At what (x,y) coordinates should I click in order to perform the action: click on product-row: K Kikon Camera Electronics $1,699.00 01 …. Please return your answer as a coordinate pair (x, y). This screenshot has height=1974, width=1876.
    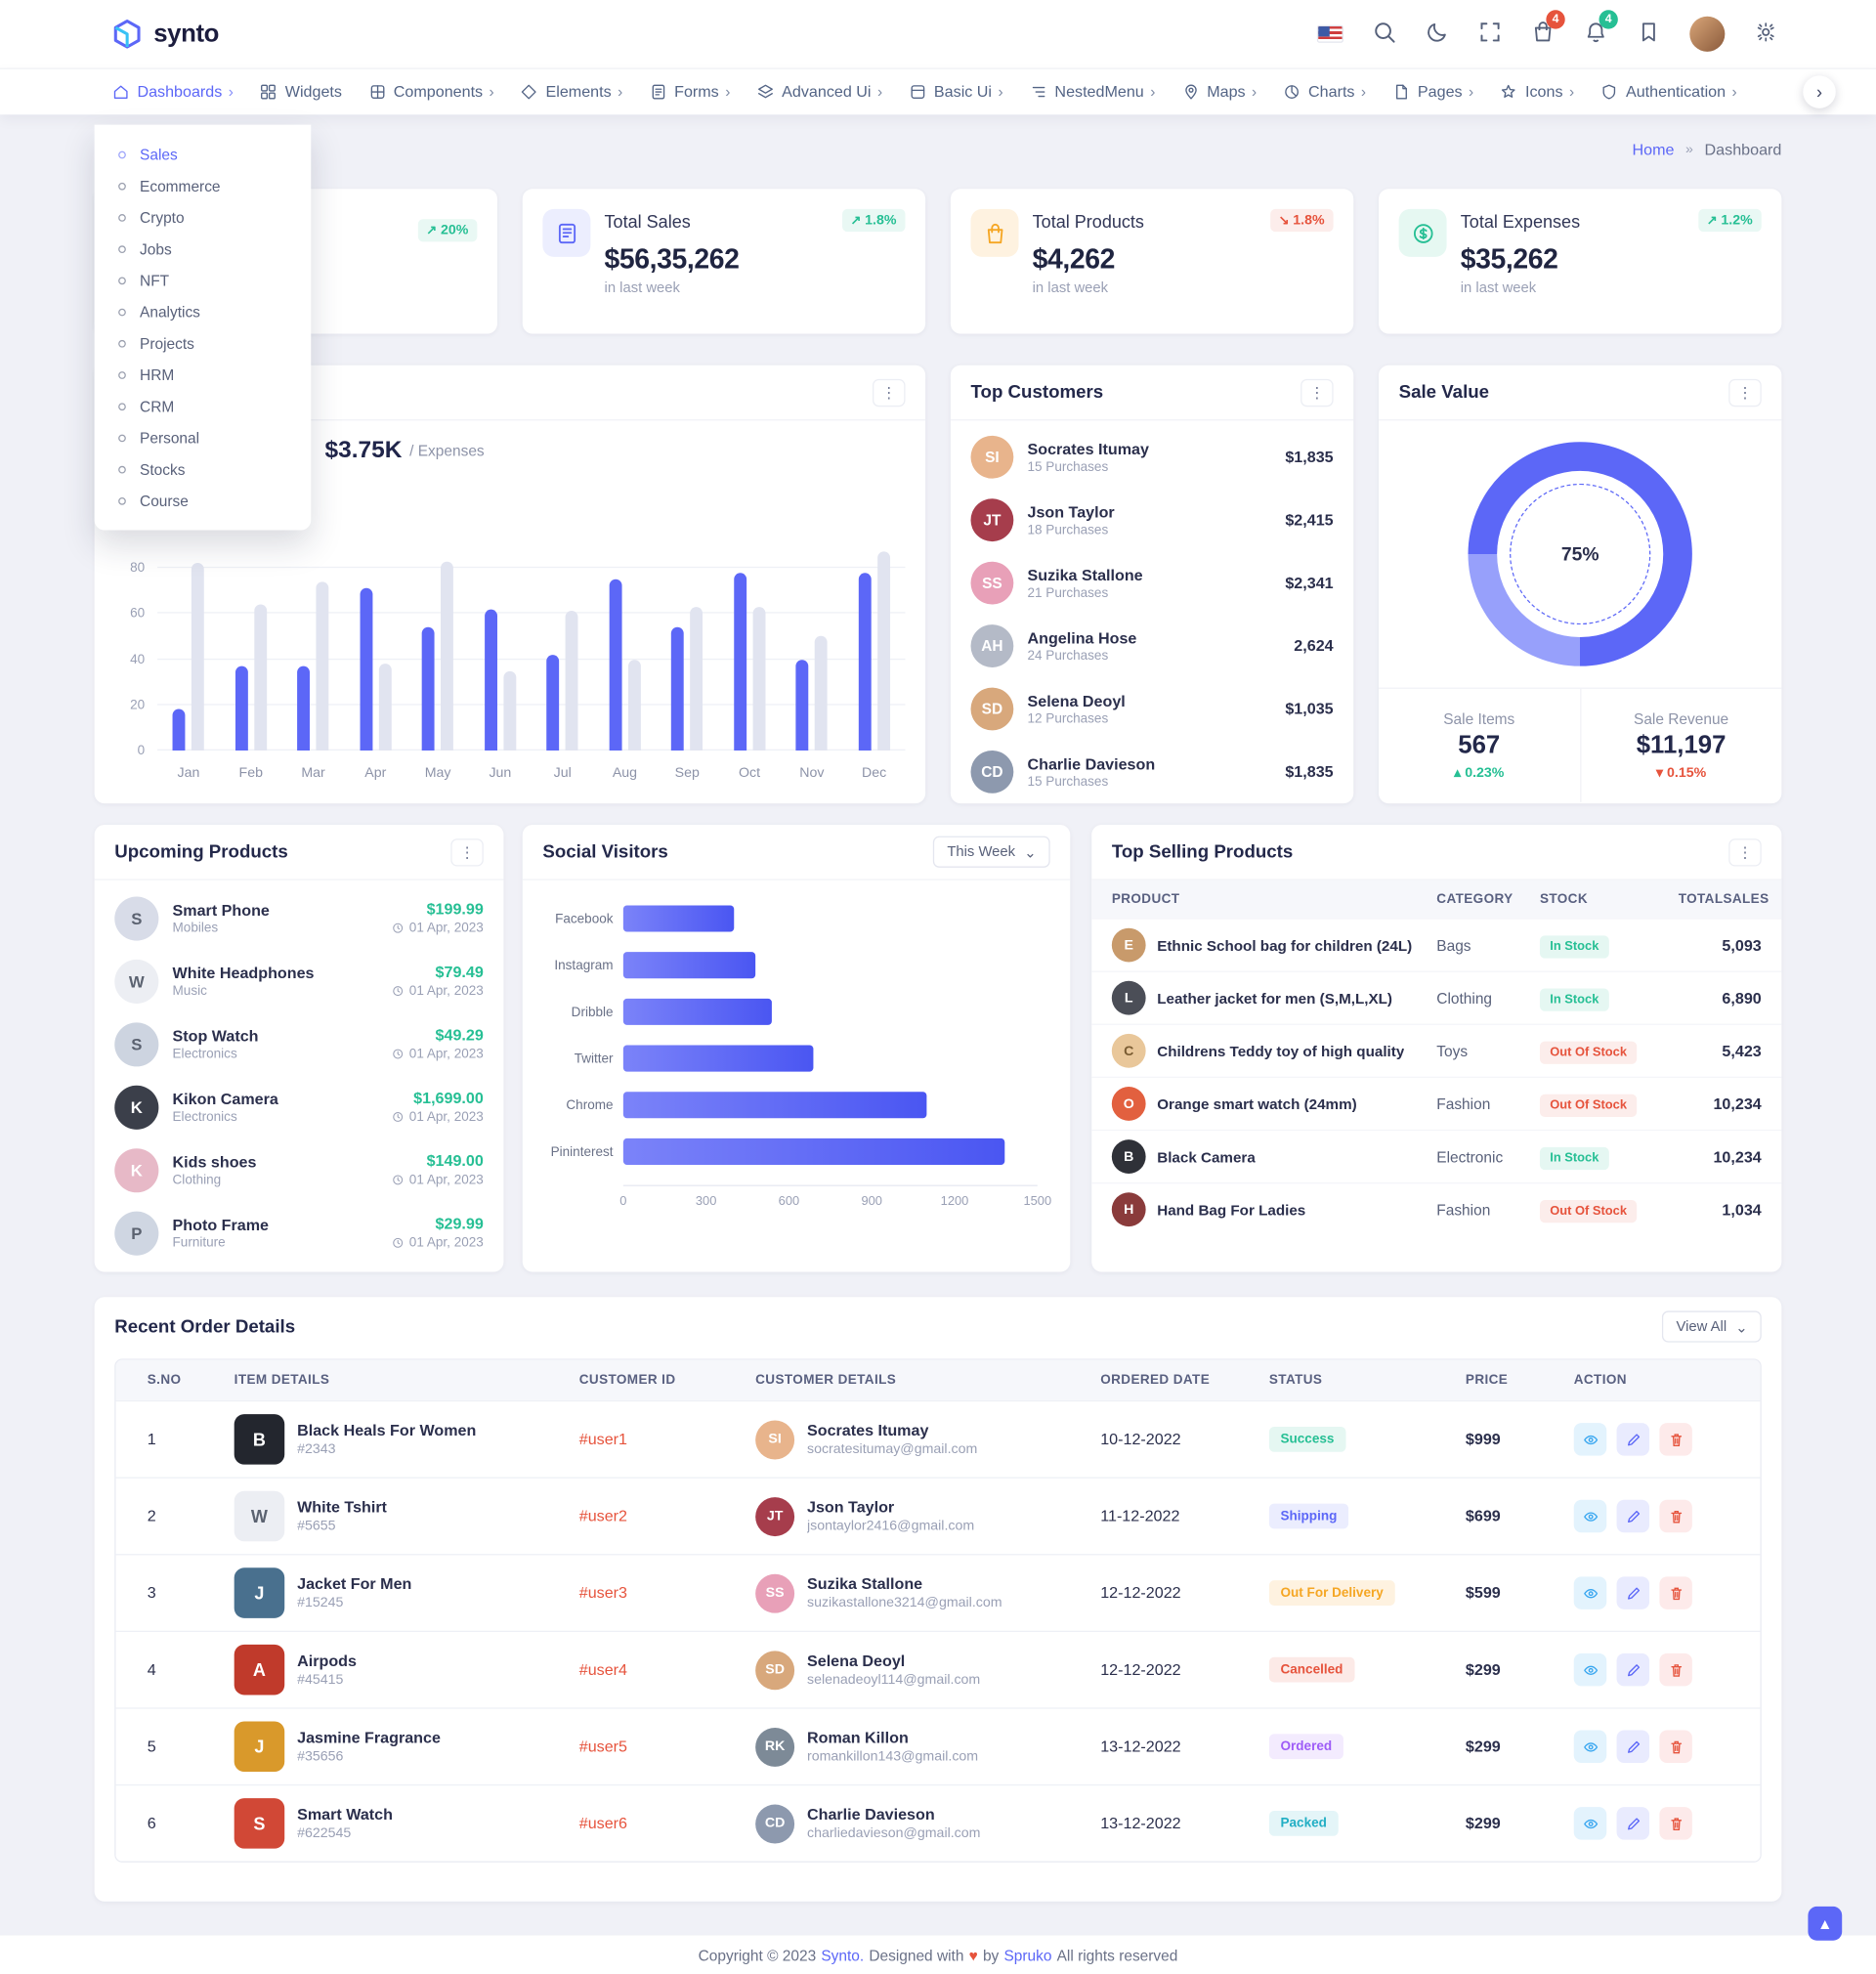
    Looking at the image, I should click on (299, 1106).